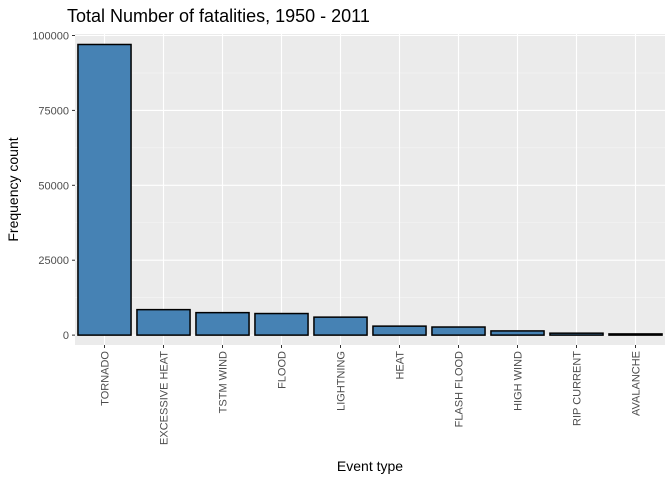 Image resolution: width=672 pixels, height=480 pixels. What do you see at coordinates (53, 261) in the screenshot?
I see `y-tick-label: 25000` at bounding box center [53, 261].